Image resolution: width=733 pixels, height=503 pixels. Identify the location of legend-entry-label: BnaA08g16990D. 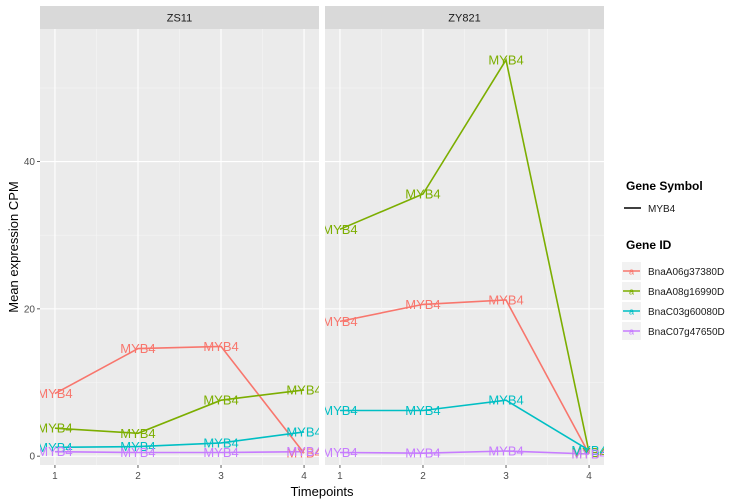
(686, 292).